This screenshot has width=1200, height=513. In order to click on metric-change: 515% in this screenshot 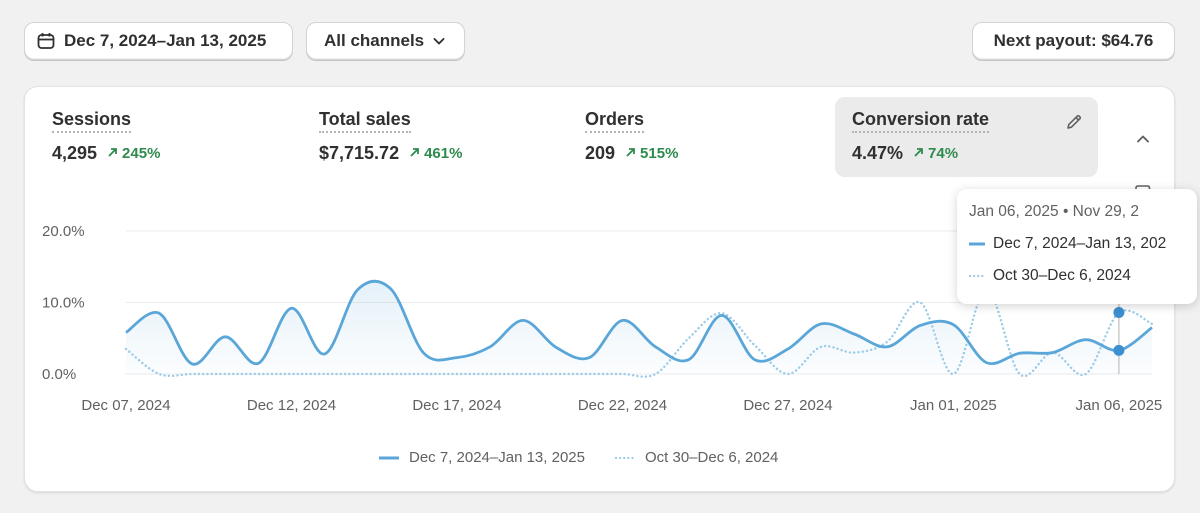, I will do `click(659, 153)`.